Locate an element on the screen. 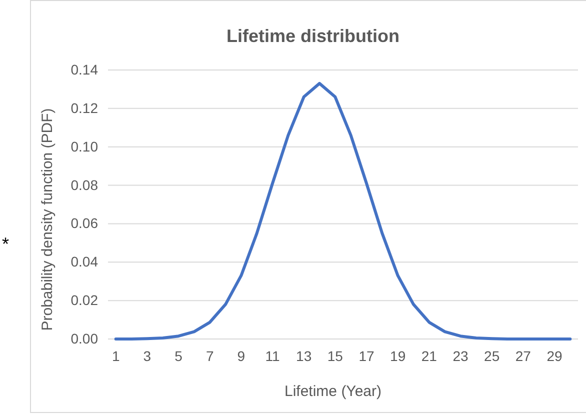 The image size is (586, 416). x-tick-label: 7 is located at coordinates (210, 356).